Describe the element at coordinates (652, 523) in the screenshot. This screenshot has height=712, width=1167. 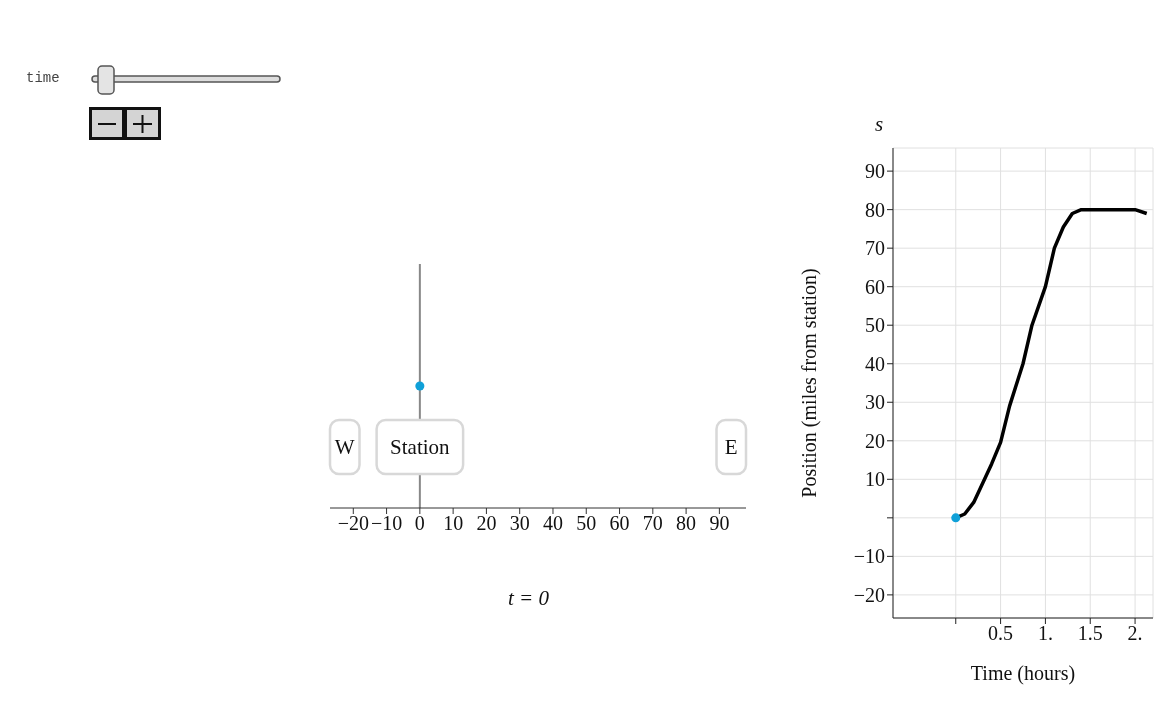
I see `x-tick-label: 70` at that location.